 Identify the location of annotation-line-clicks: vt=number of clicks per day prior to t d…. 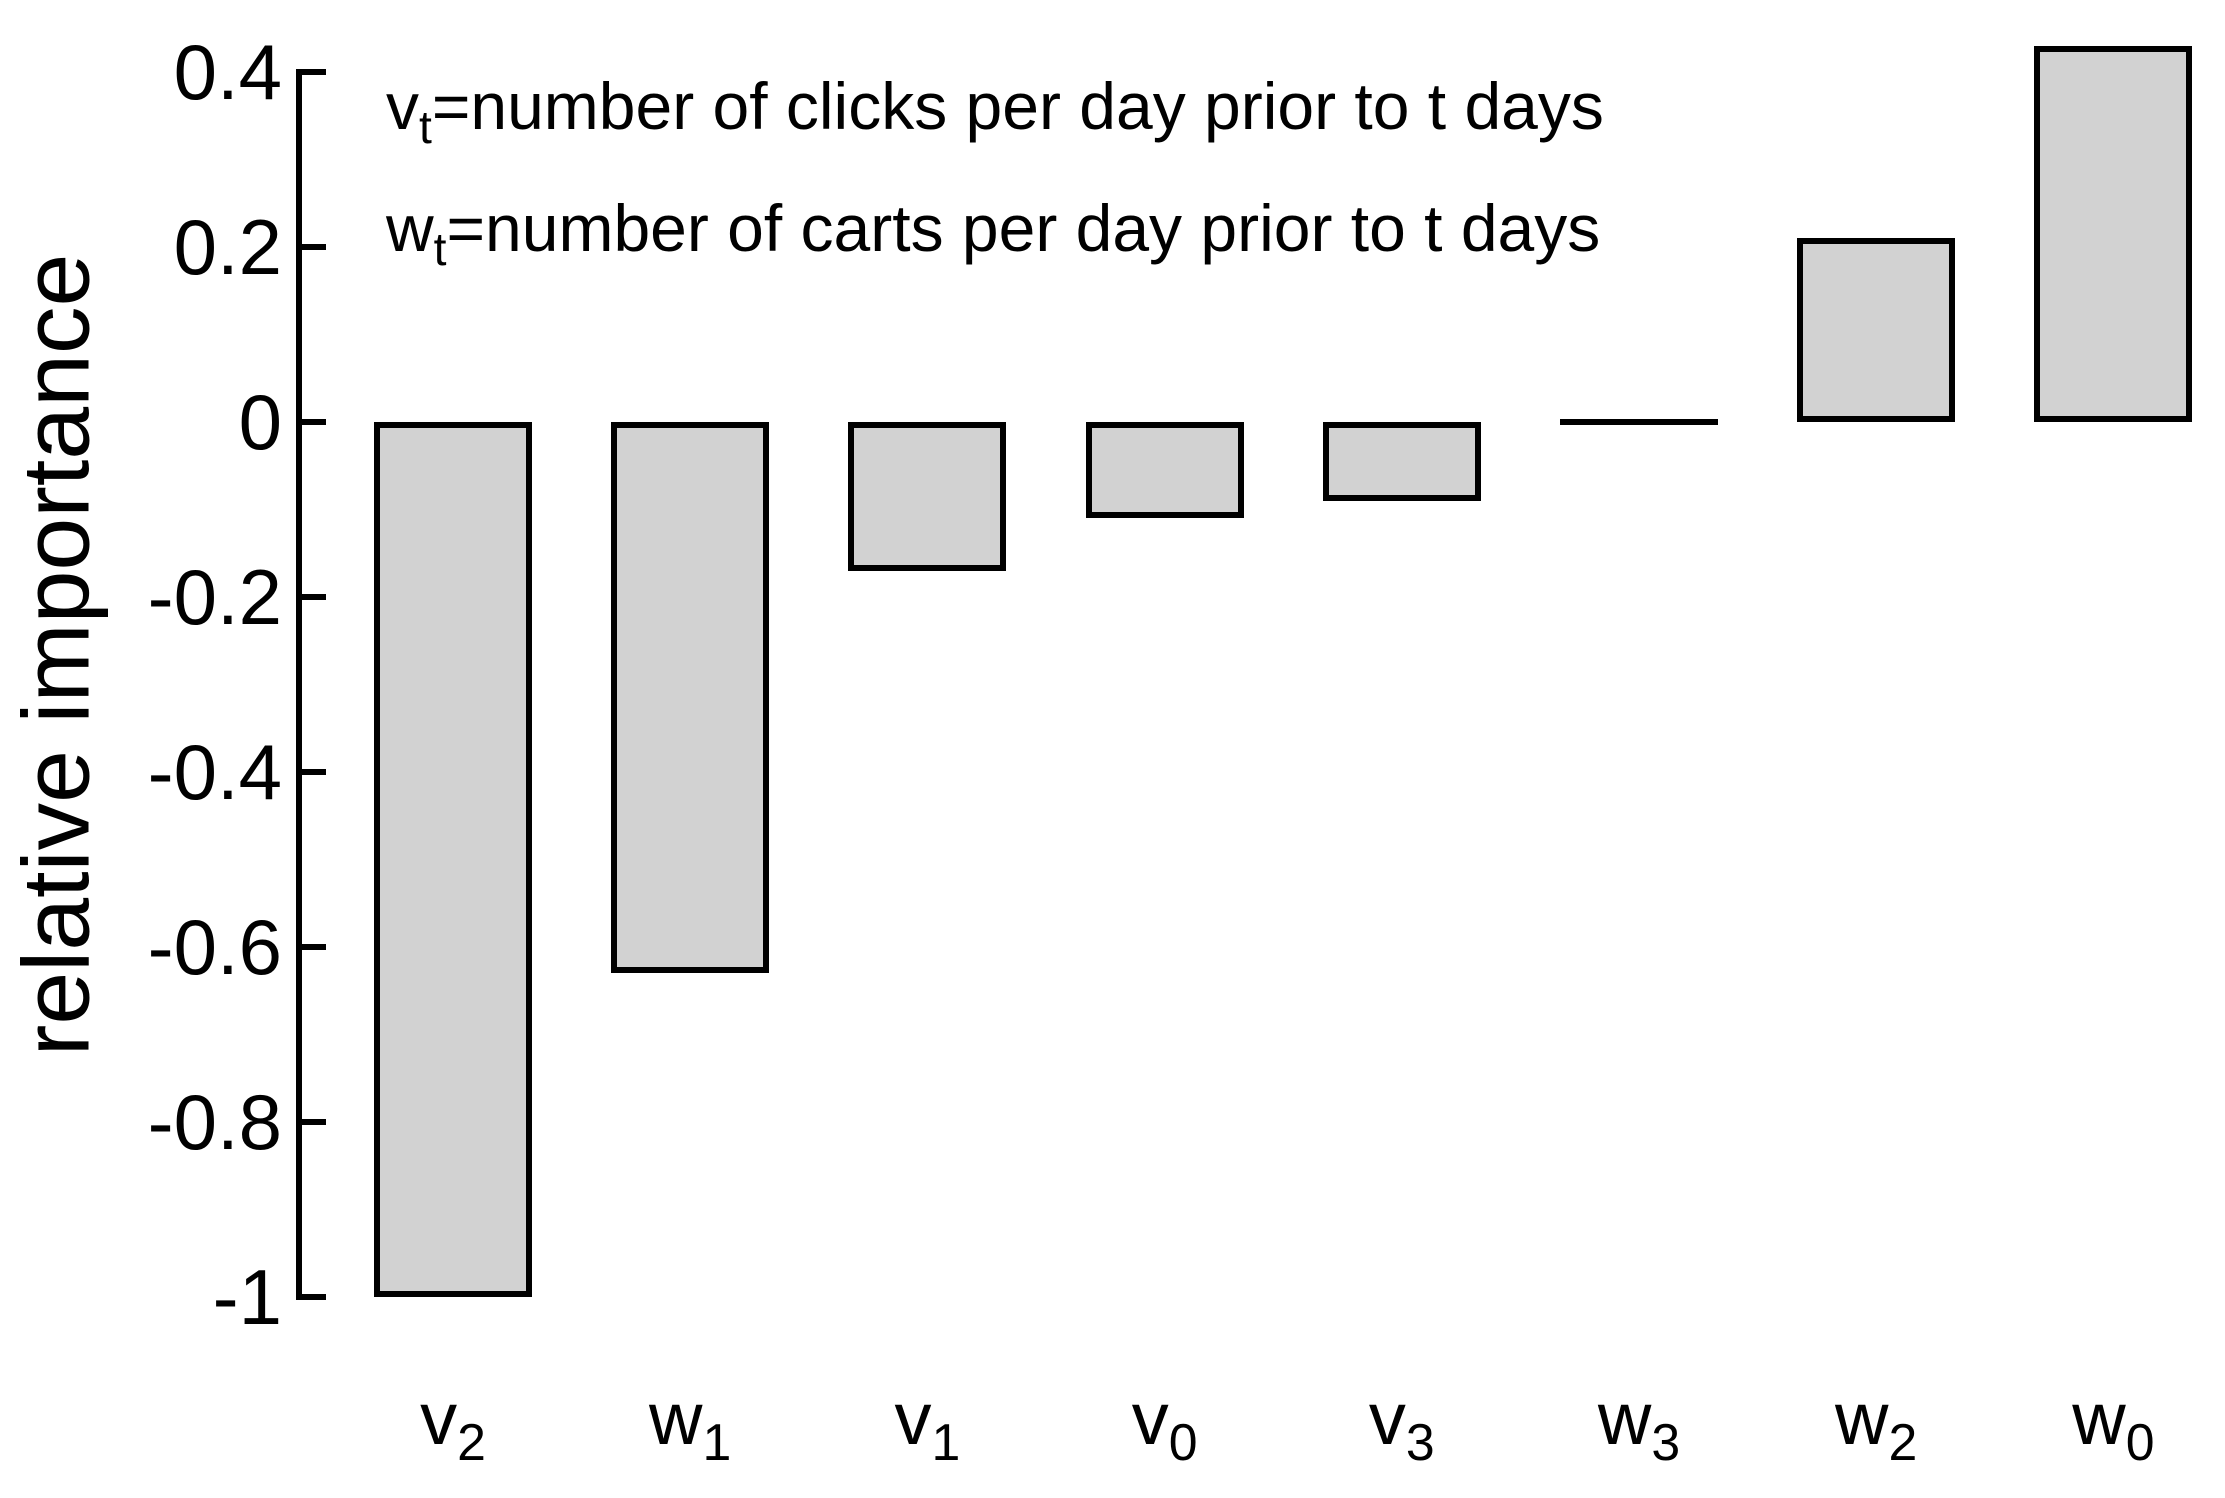
(995, 111).